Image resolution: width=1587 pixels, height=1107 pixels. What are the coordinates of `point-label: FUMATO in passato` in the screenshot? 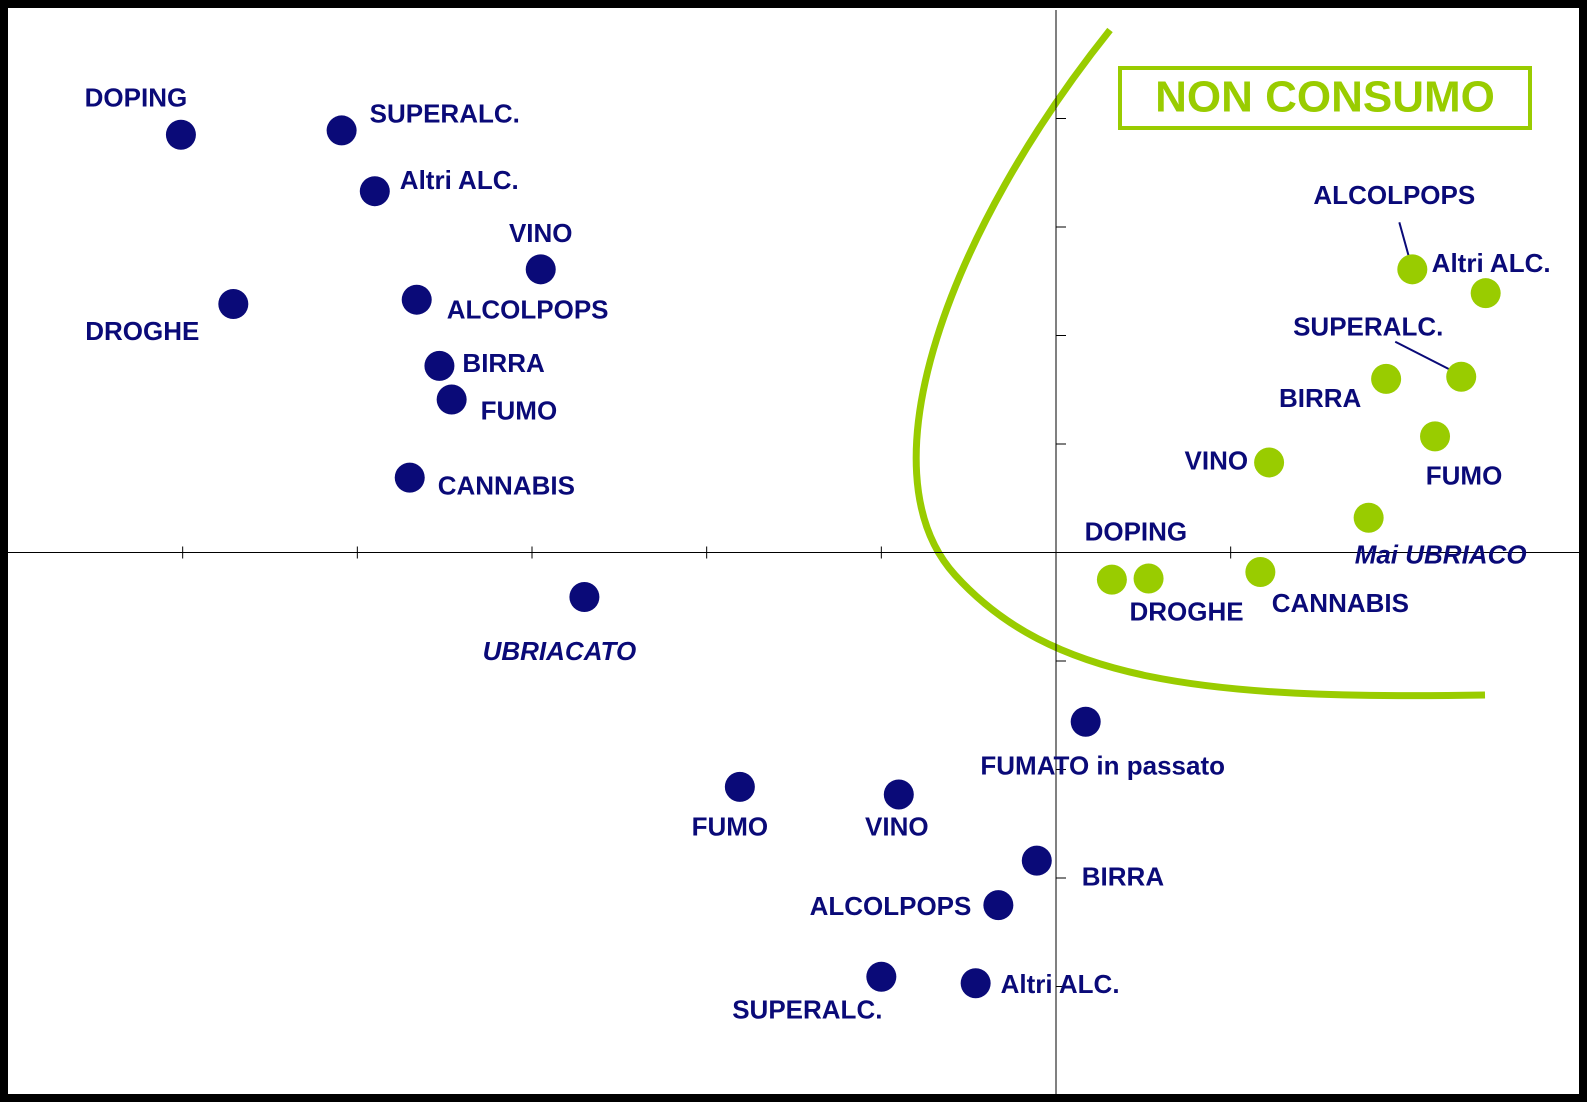 It's located at (1102, 766).